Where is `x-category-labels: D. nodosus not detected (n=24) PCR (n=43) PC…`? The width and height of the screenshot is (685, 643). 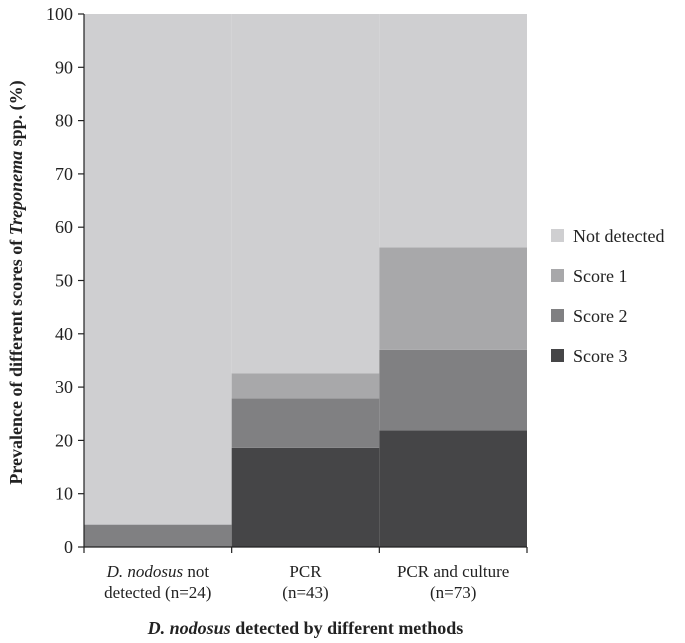 x-category-labels: D. nodosus not detected (n=24) PCR (n=43) PC… is located at coordinates (305, 574).